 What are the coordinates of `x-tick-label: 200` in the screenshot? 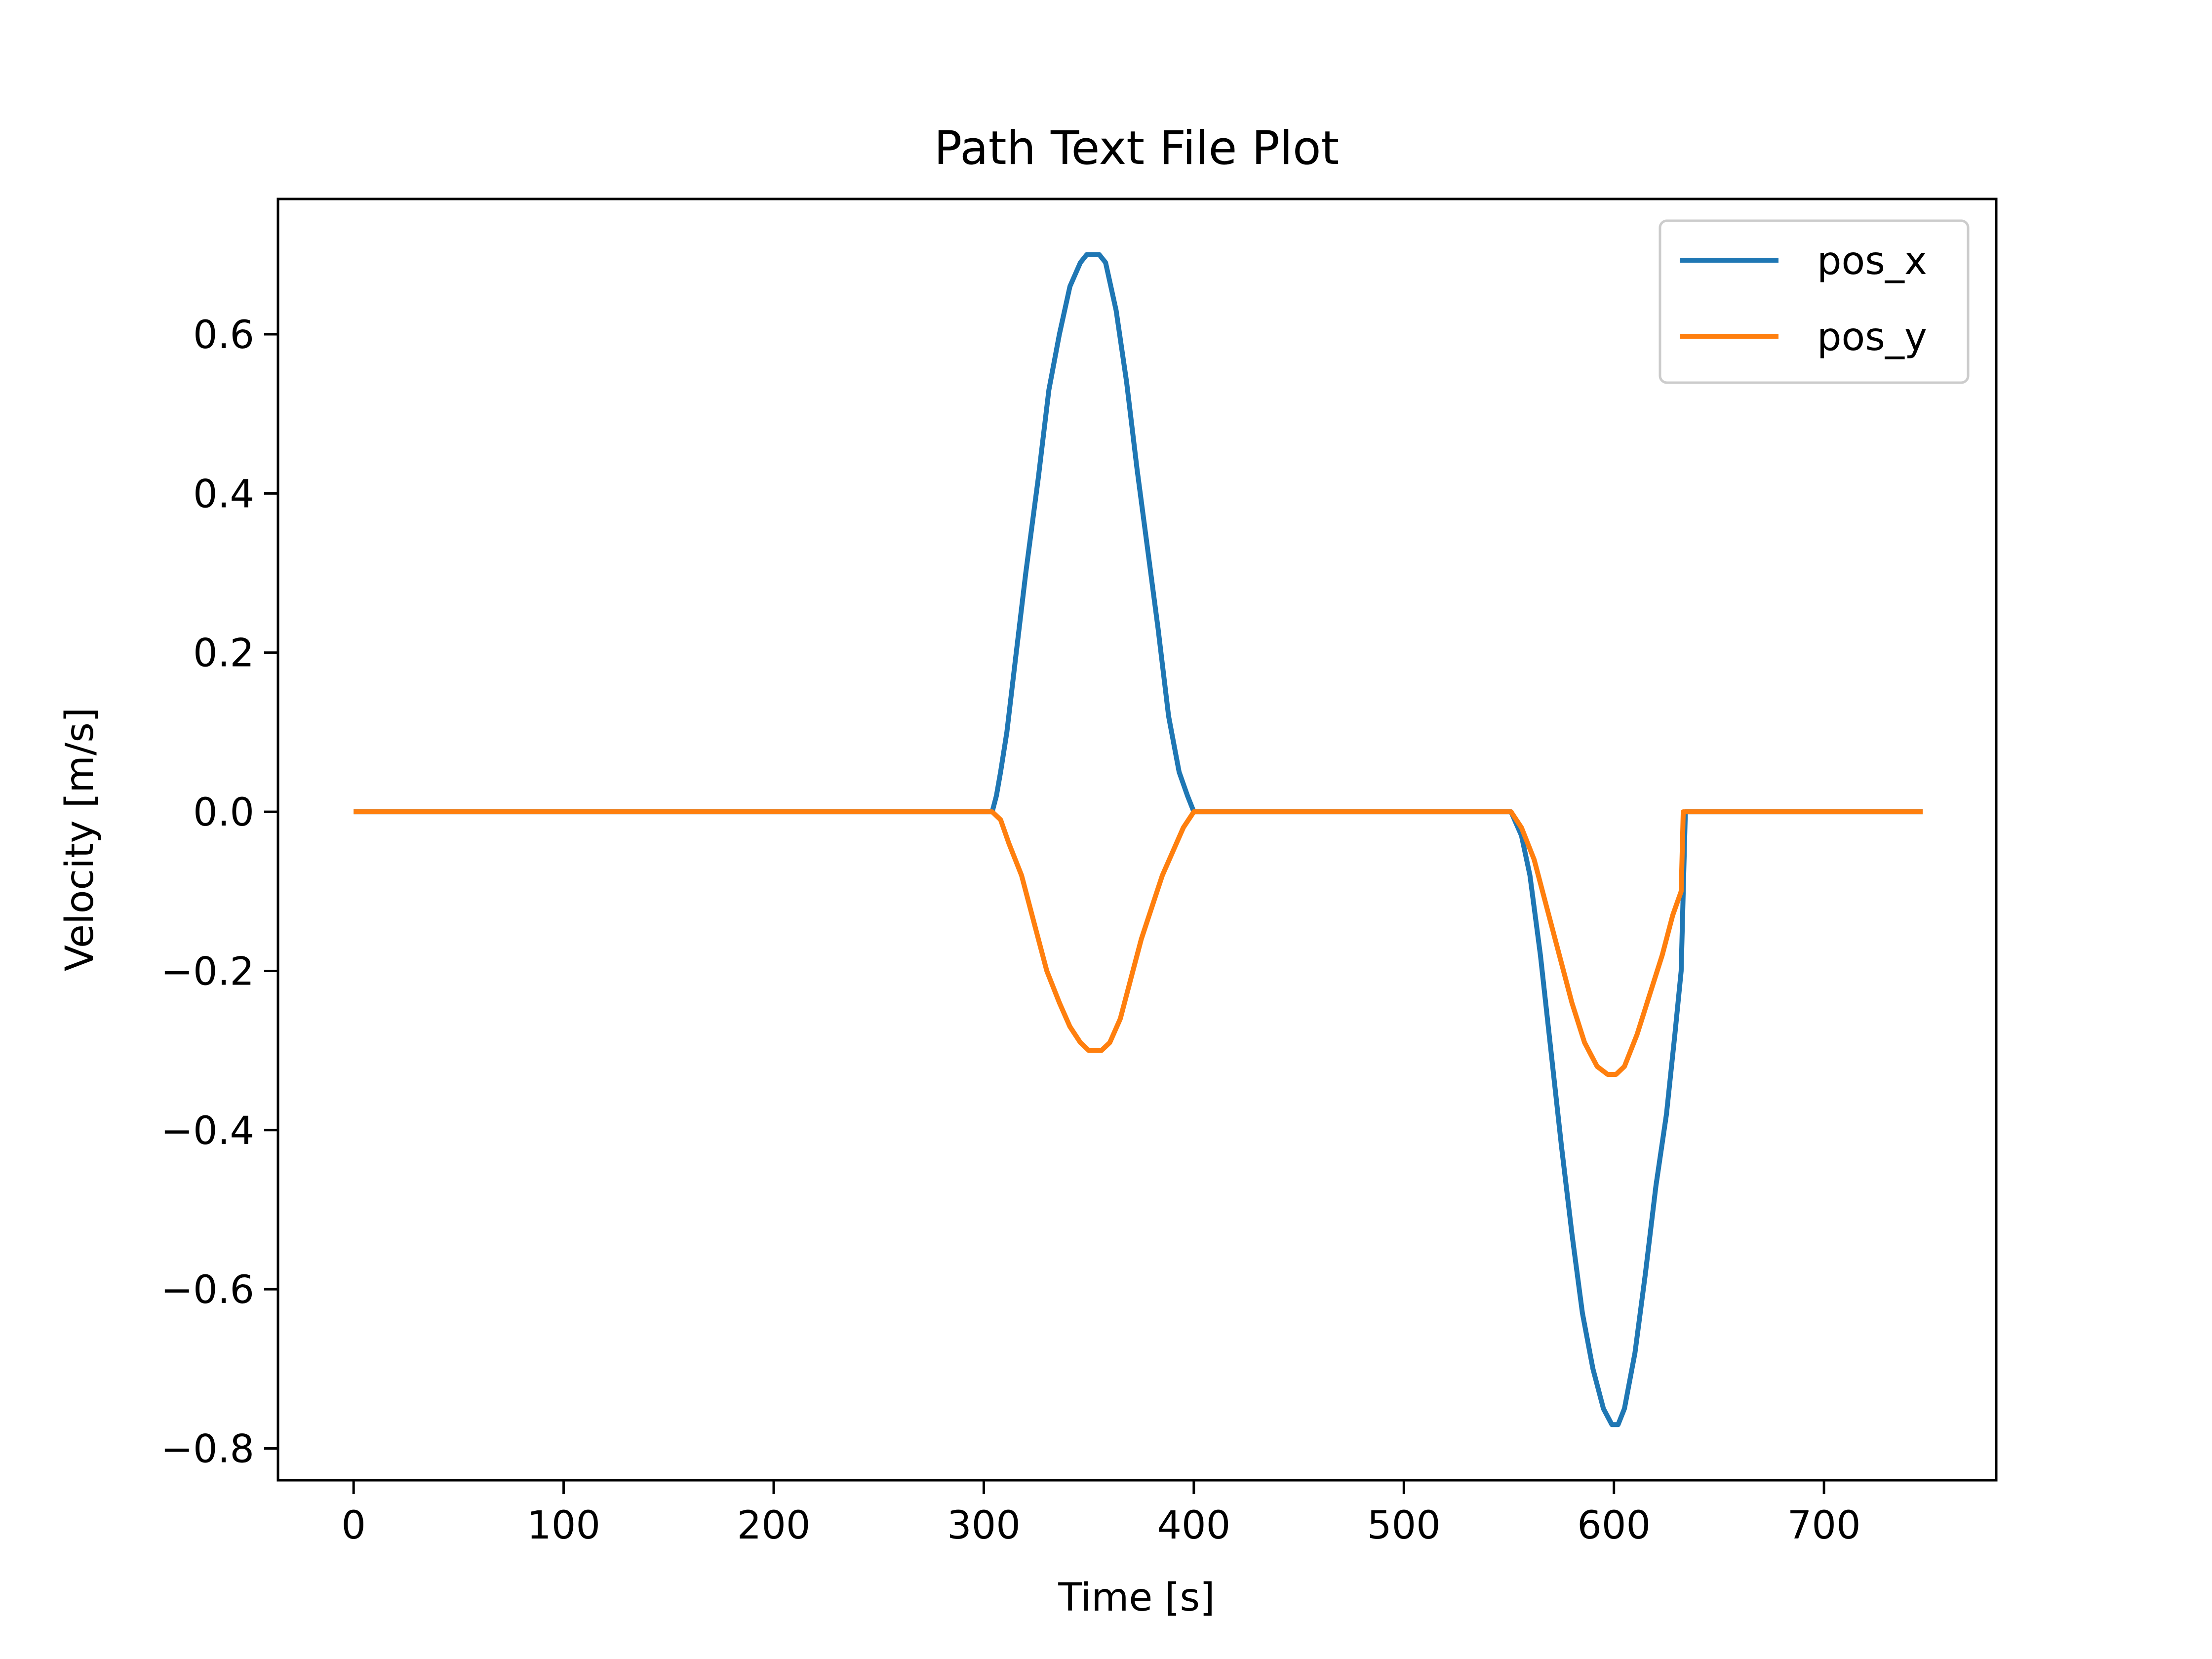 It's located at (774, 1526).